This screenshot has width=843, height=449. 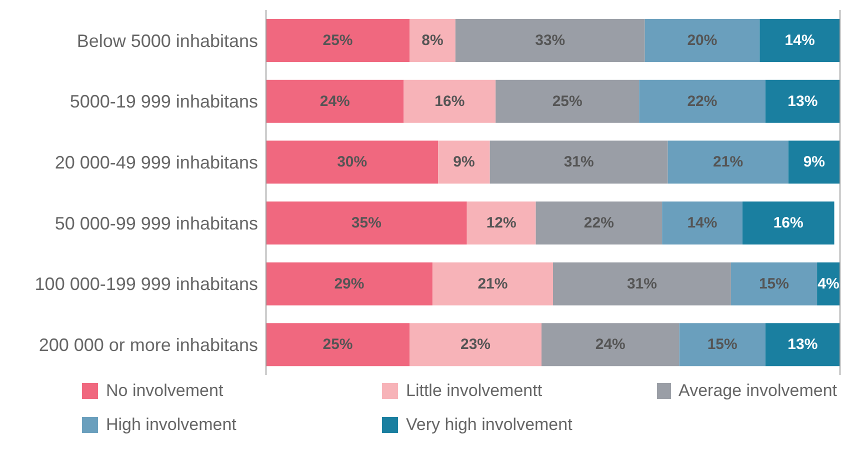 What do you see at coordinates (829, 283) in the screenshot?
I see `data-label: 4%` at bounding box center [829, 283].